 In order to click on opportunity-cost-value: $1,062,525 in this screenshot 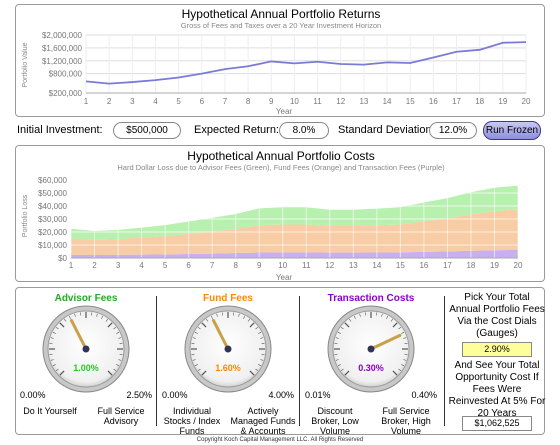, I will do `click(497, 423)`.